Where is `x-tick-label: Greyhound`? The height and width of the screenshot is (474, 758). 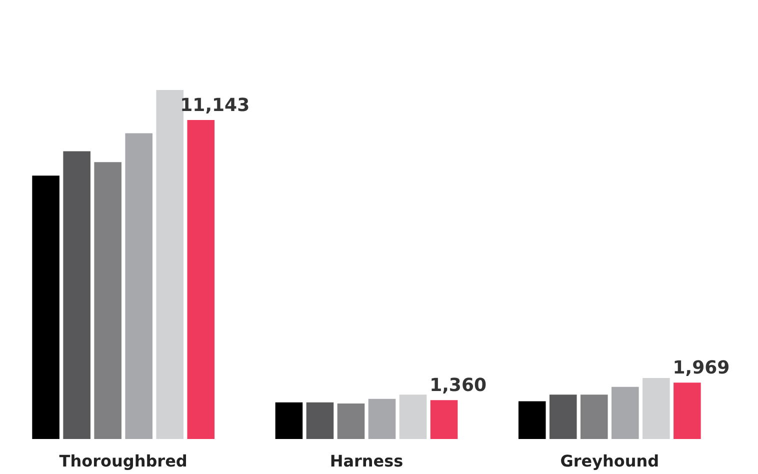 x-tick-label: Greyhound is located at coordinates (610, 461).